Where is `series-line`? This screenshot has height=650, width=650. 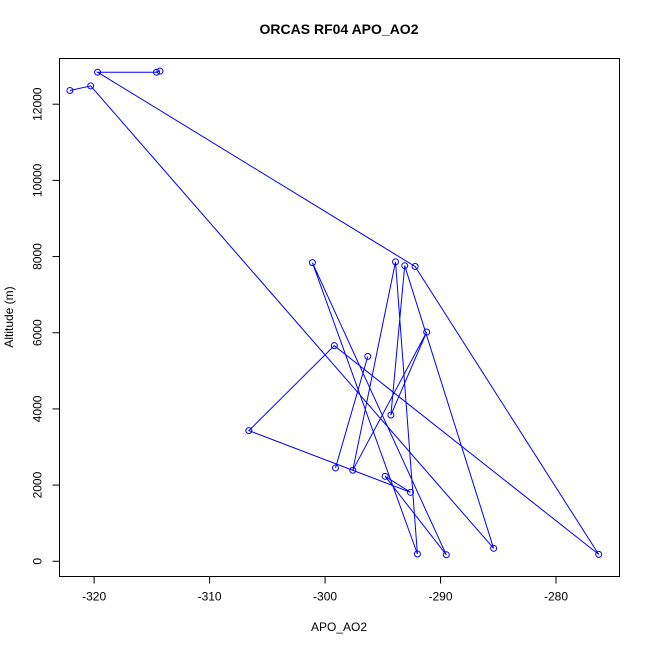 series-line is located at coordinates (352, 412).